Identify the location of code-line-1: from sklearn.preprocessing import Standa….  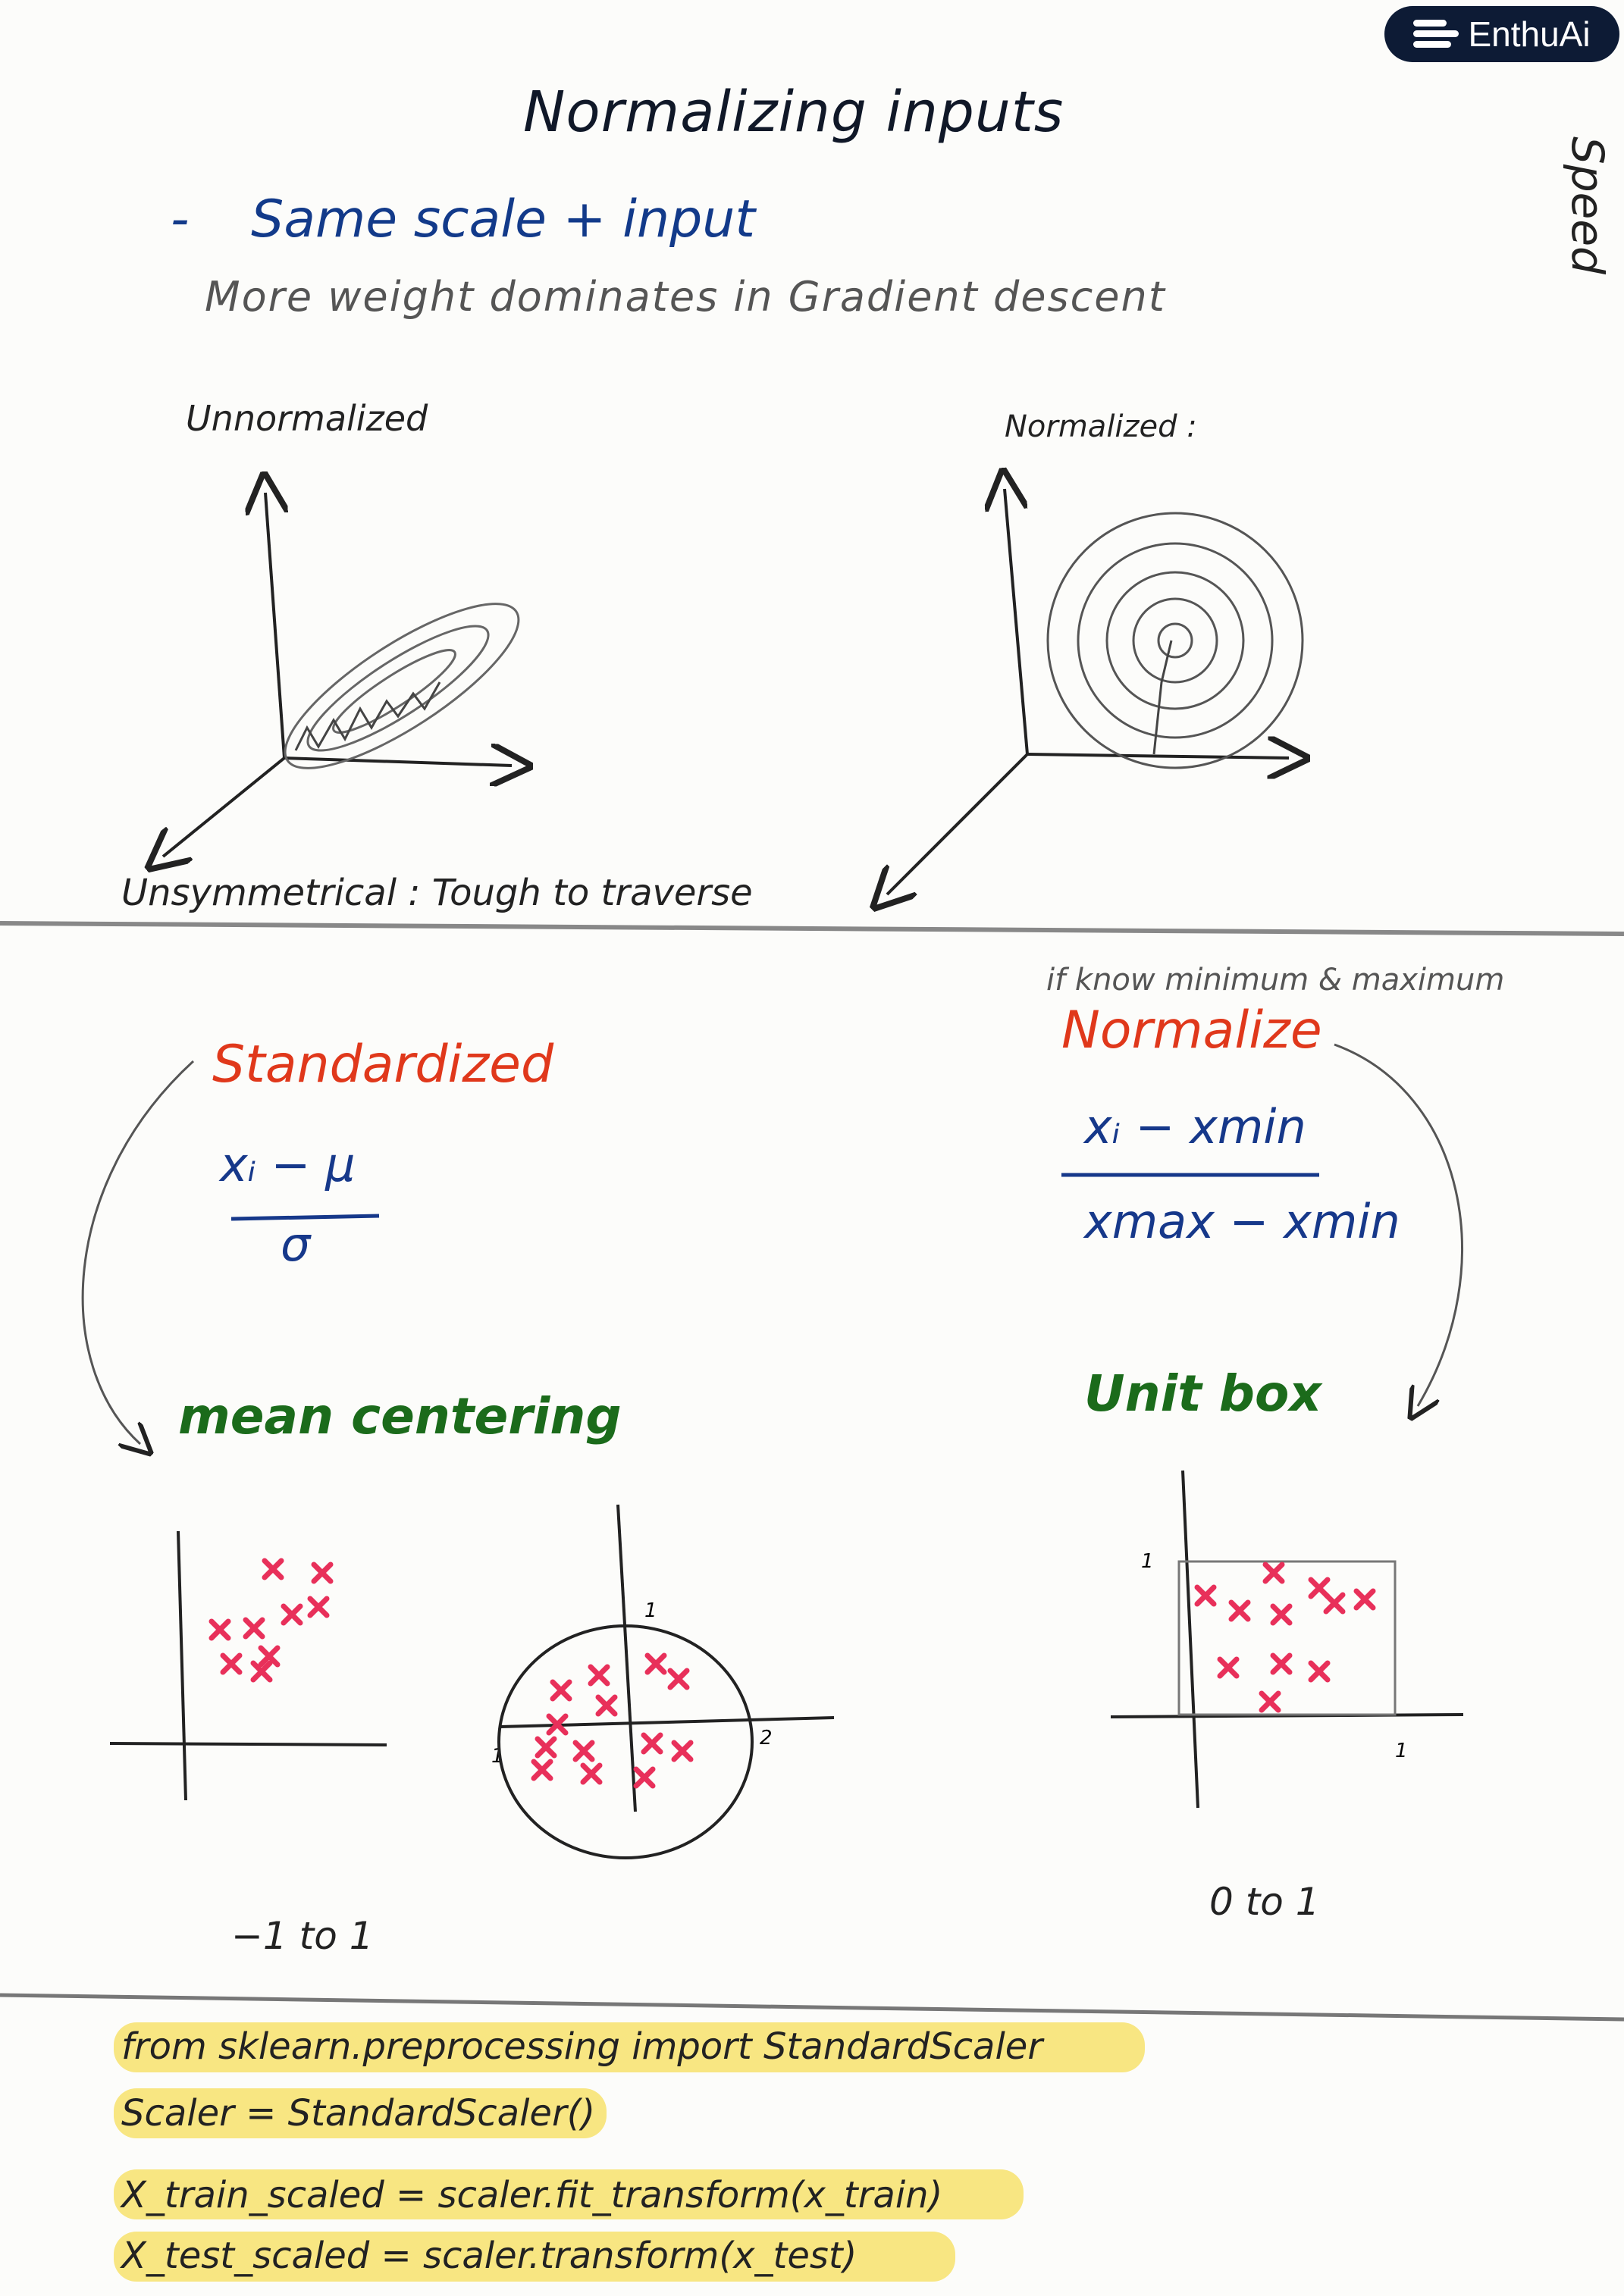
(582, 2046).